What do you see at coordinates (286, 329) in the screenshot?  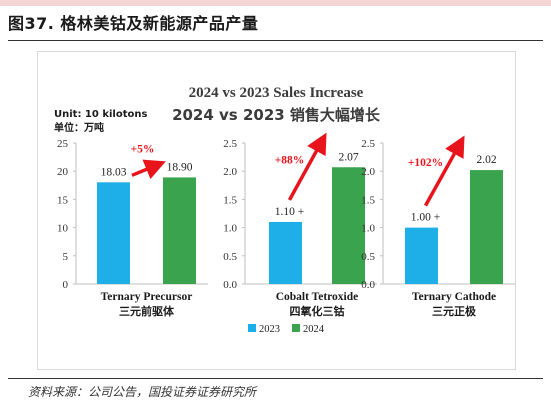 I see `legend: 2023 2024` at bounding box center [286, 329].